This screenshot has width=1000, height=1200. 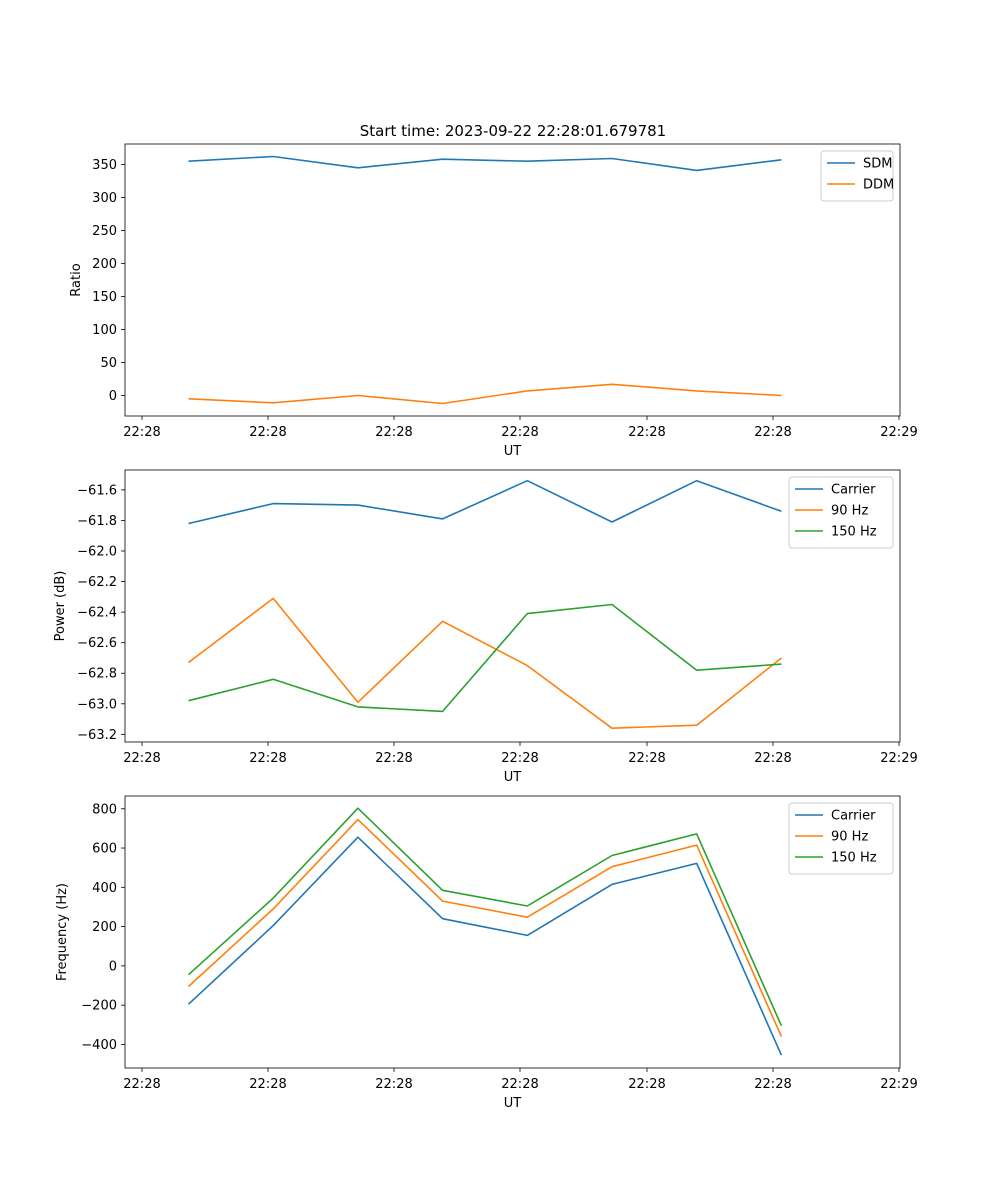 I want to click on y-tick-label: 150, so click(x=104, y=297).